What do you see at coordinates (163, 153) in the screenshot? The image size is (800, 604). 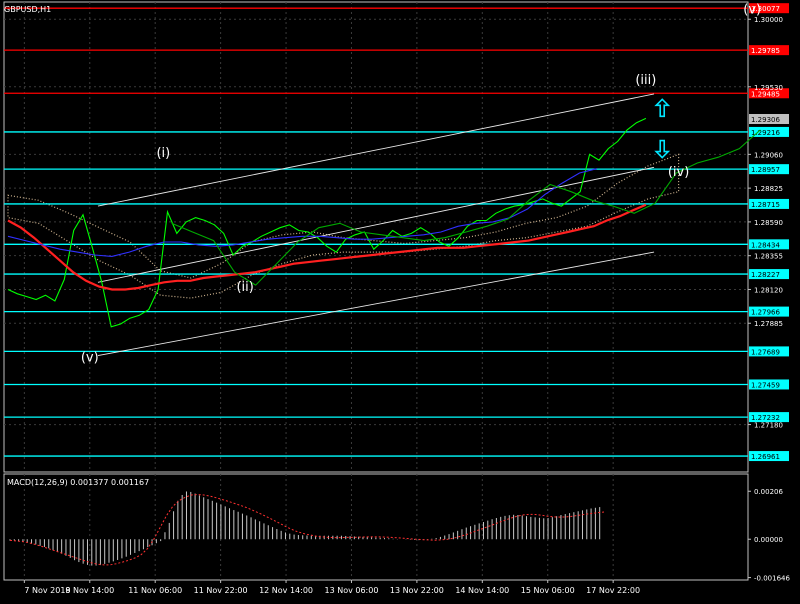 I see `wave-label: (i)` at bounding box center [163, 153].